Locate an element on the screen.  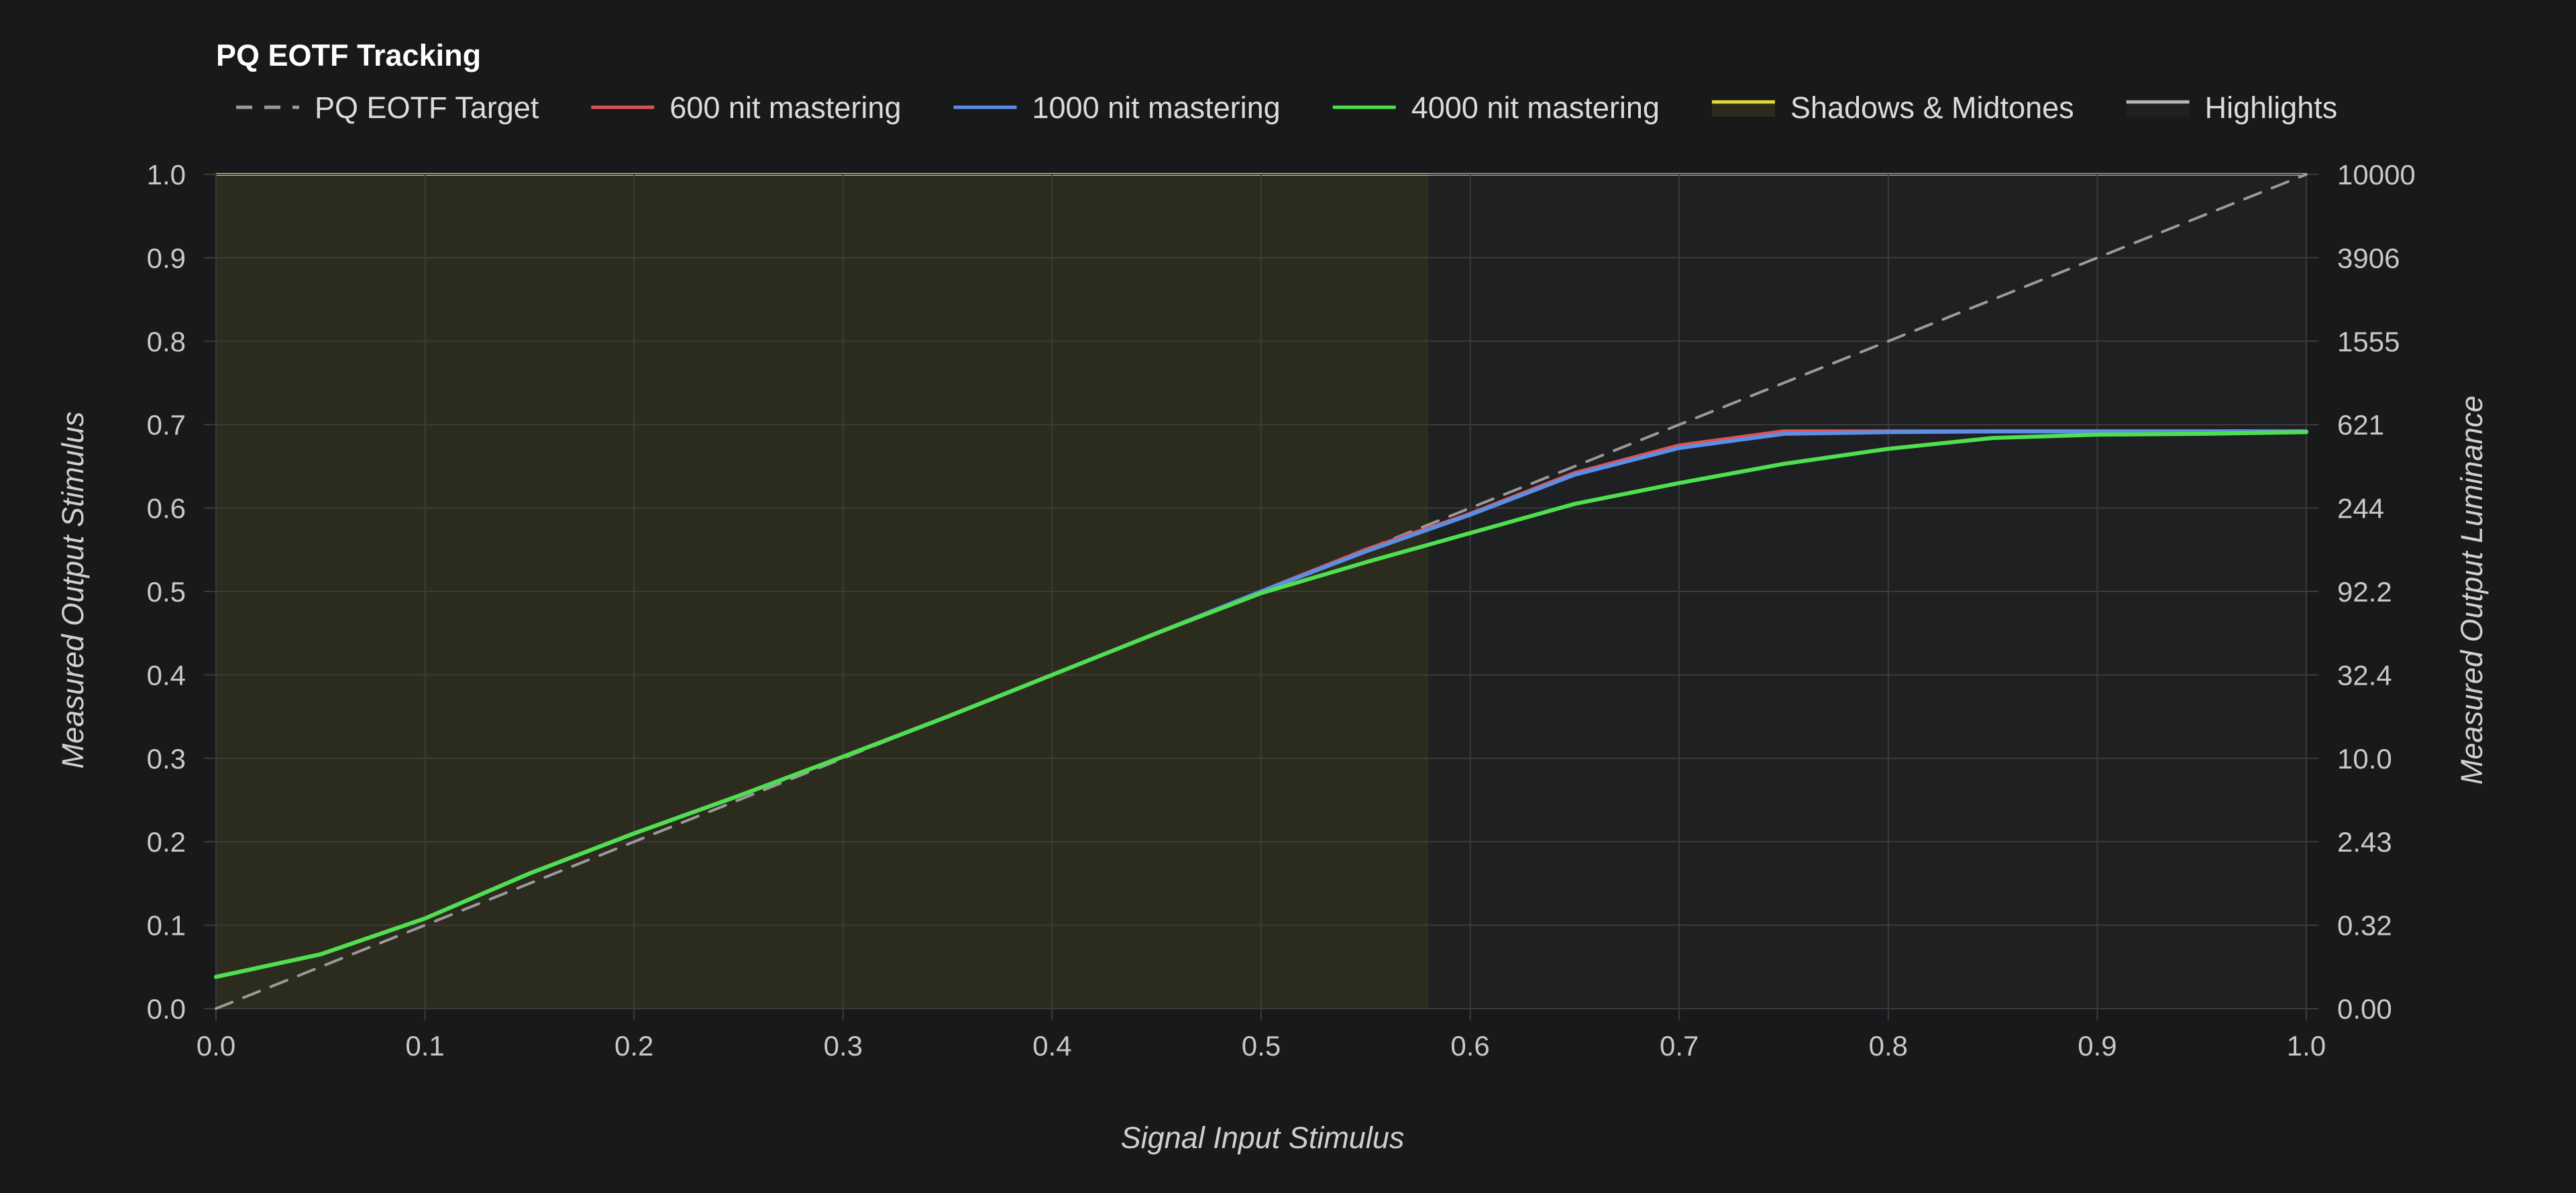
x-tick-label: 0.8 is located at coordinates (1888, 1046).